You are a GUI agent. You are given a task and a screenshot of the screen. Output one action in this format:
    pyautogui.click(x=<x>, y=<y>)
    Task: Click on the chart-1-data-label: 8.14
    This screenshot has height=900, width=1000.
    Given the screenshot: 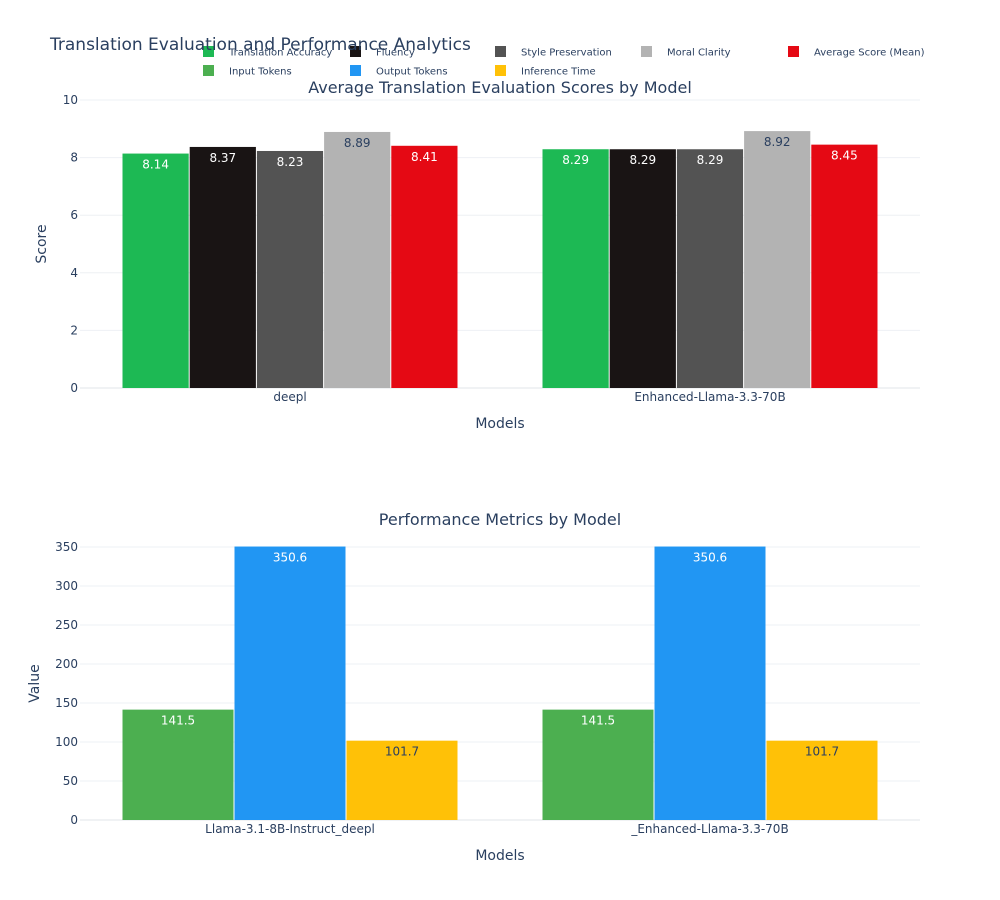 What is the action you would take?
    pyautogui.click(x=155, y=165)
    